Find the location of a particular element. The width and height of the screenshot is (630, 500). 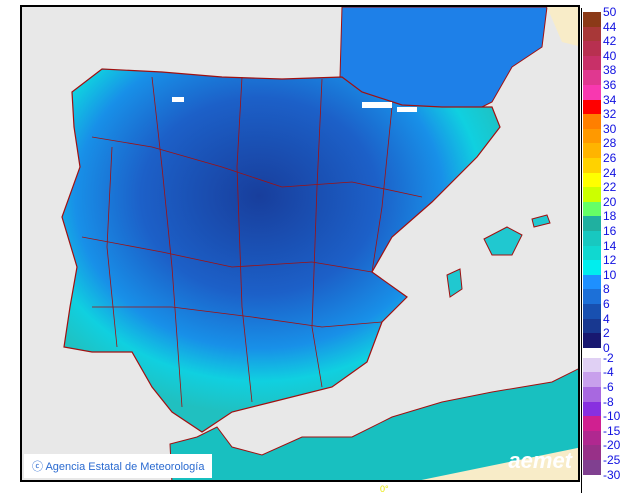

legend-label: 28 is located at coordinates (610, 143).